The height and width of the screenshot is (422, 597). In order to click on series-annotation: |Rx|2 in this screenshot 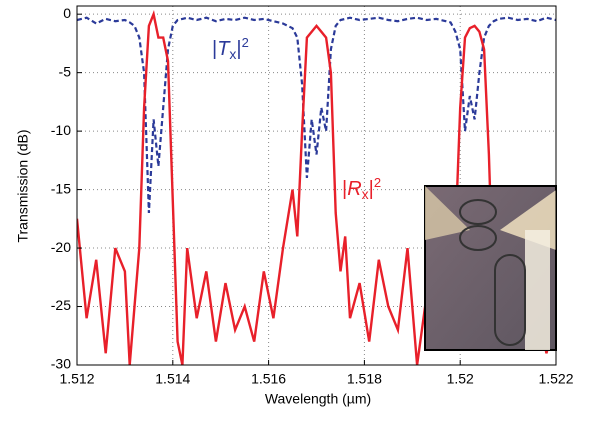, I will do `click(361, 188)`.